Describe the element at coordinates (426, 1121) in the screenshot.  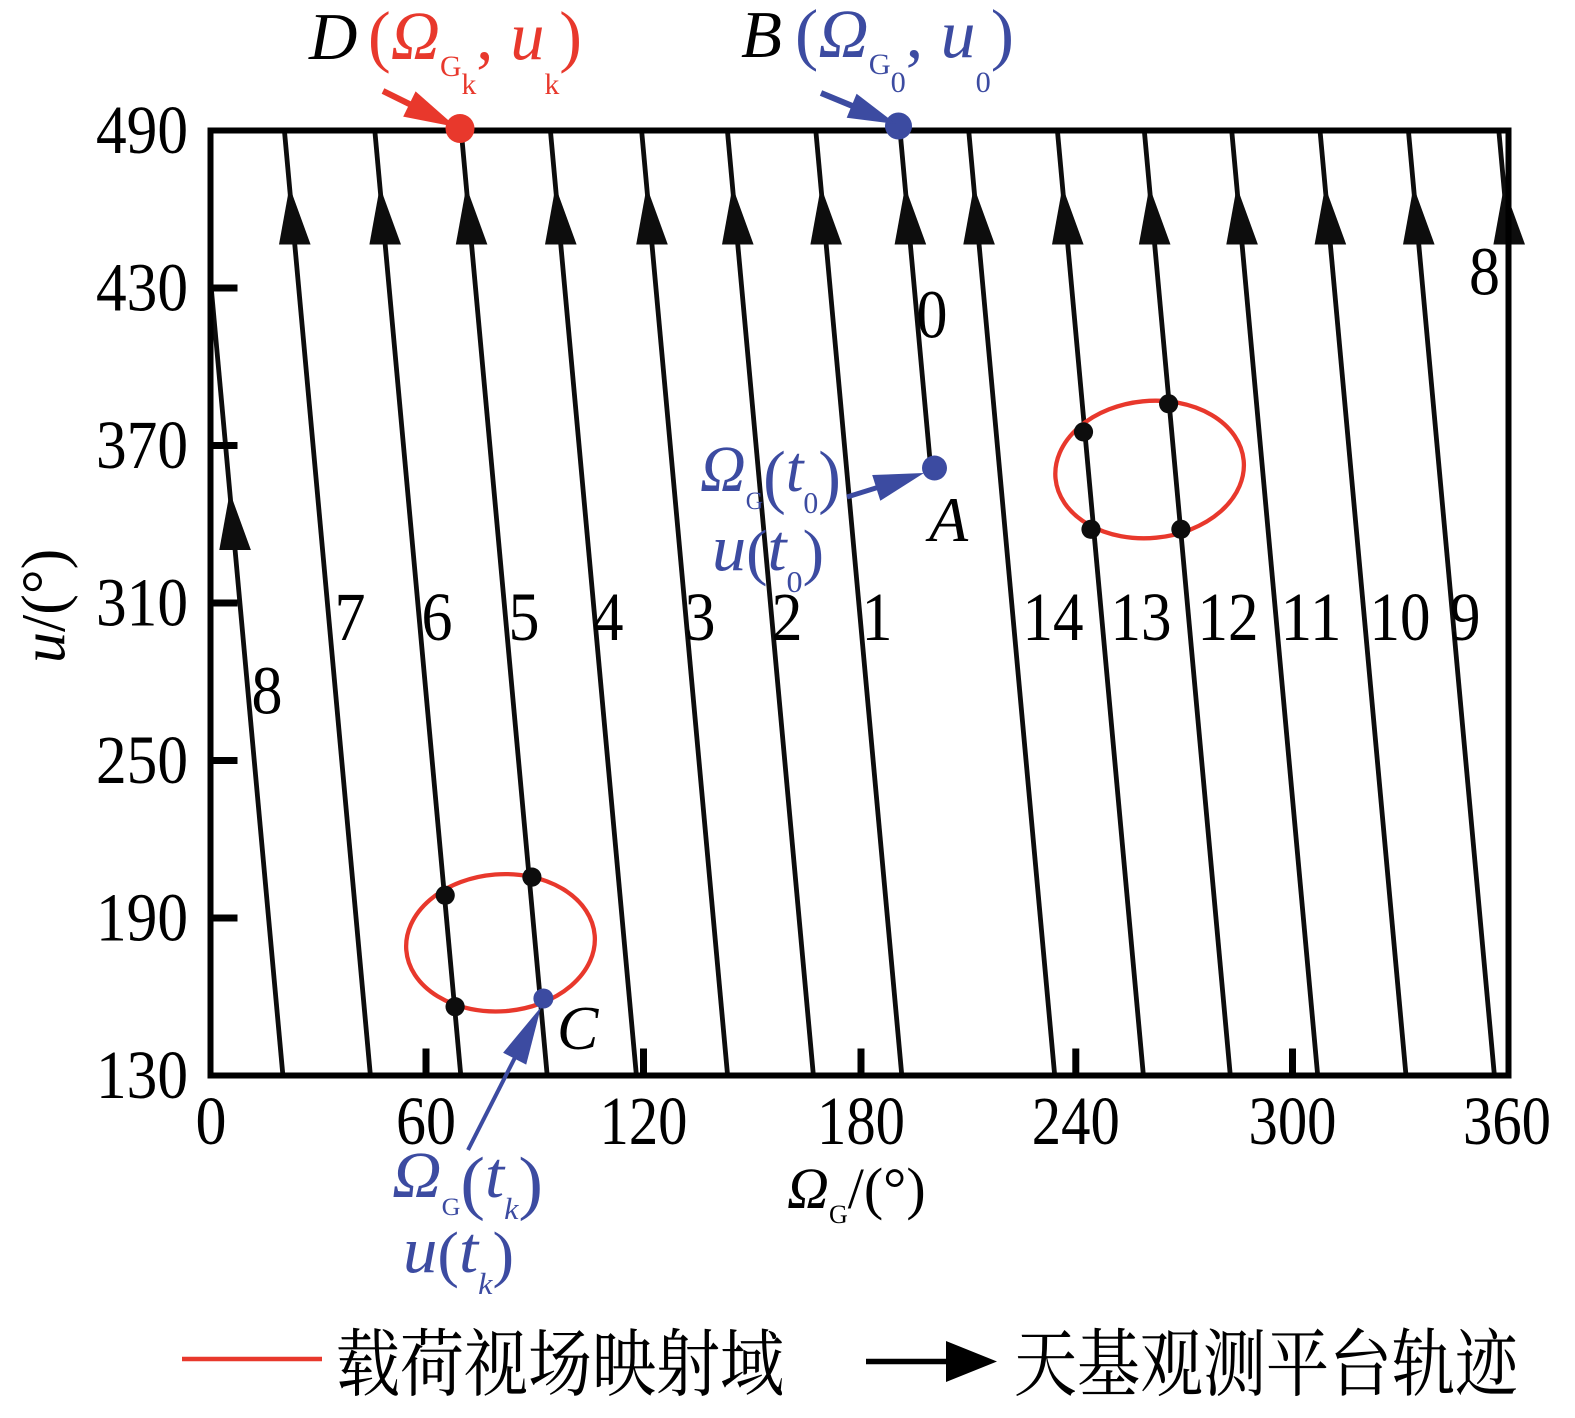
I see `svg-text: 60` at that location.